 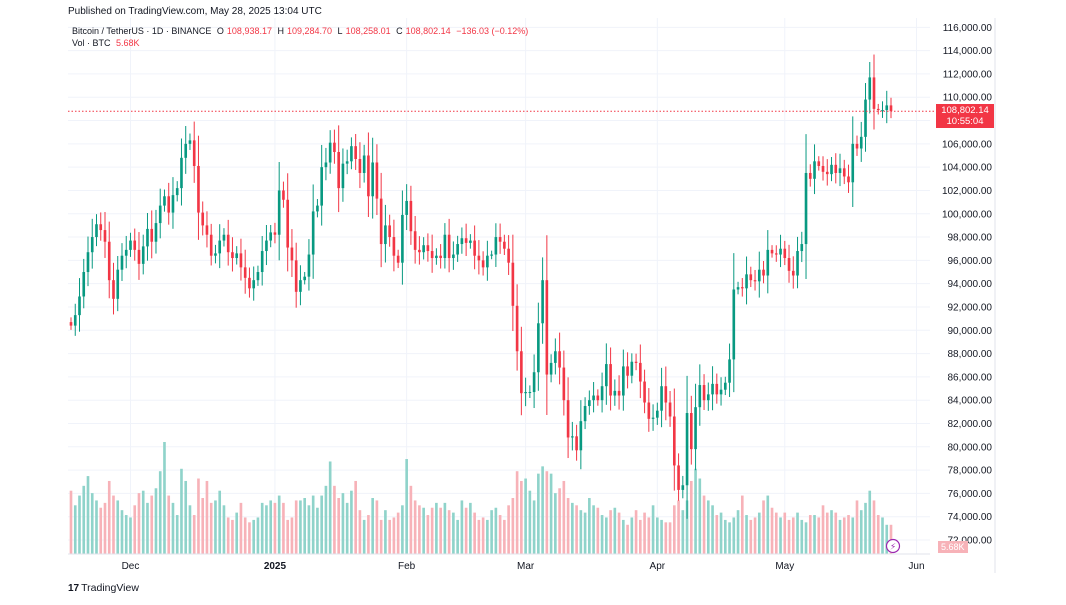 What do you see at coordinates (142, 31) in the screenshot?
I see `symbol-line: Bitcoin / TetherUS · 1D · BINANCE` at bounding box center [142, 31].